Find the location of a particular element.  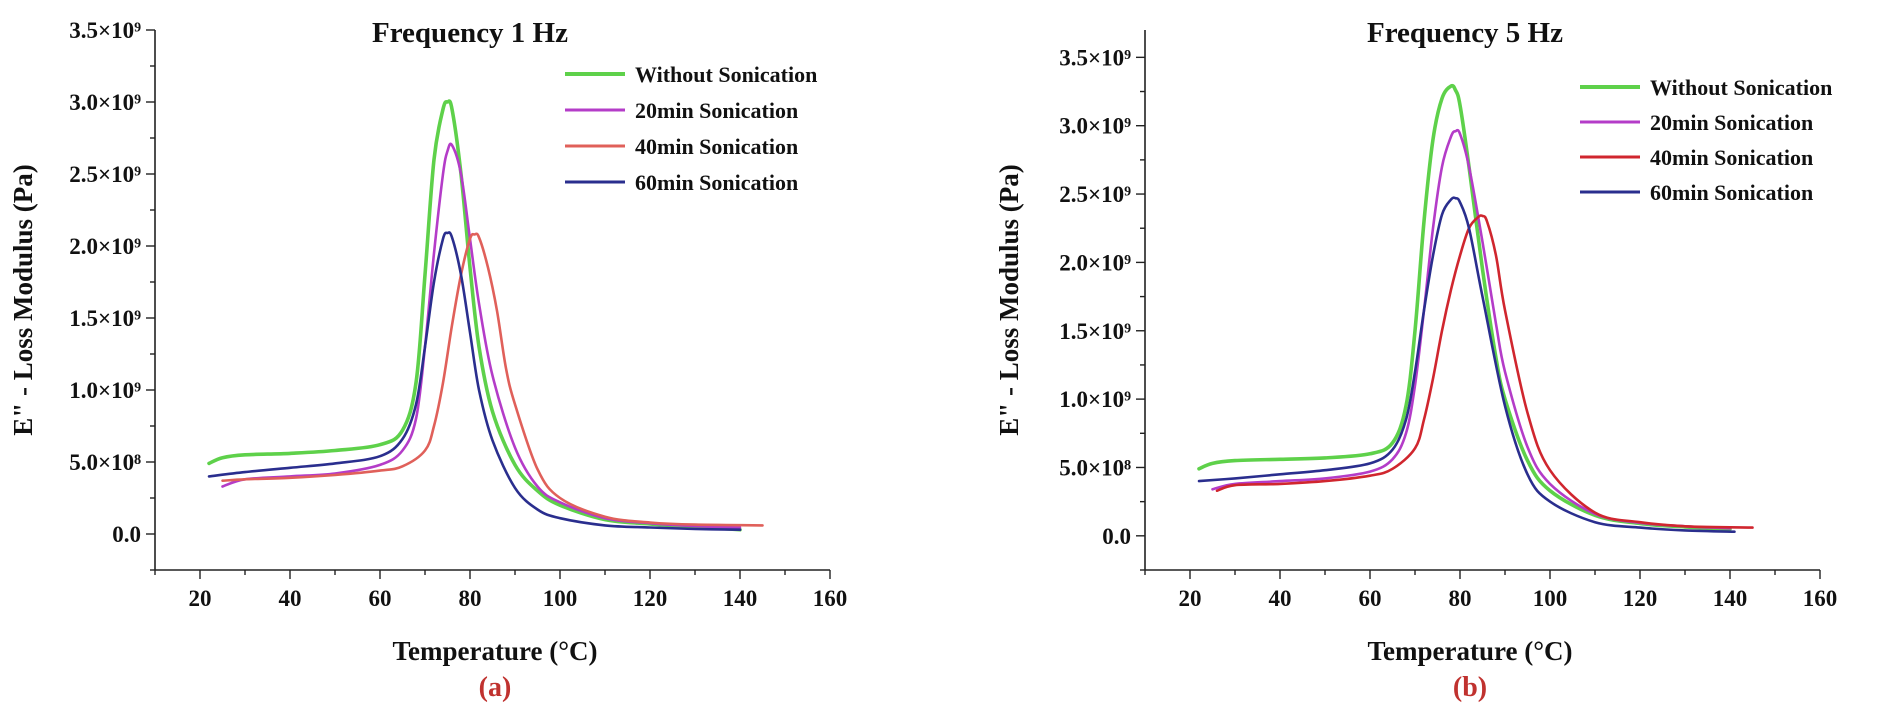

chart-title: Frequency 1 Hz is located at coordinates (470, 33).